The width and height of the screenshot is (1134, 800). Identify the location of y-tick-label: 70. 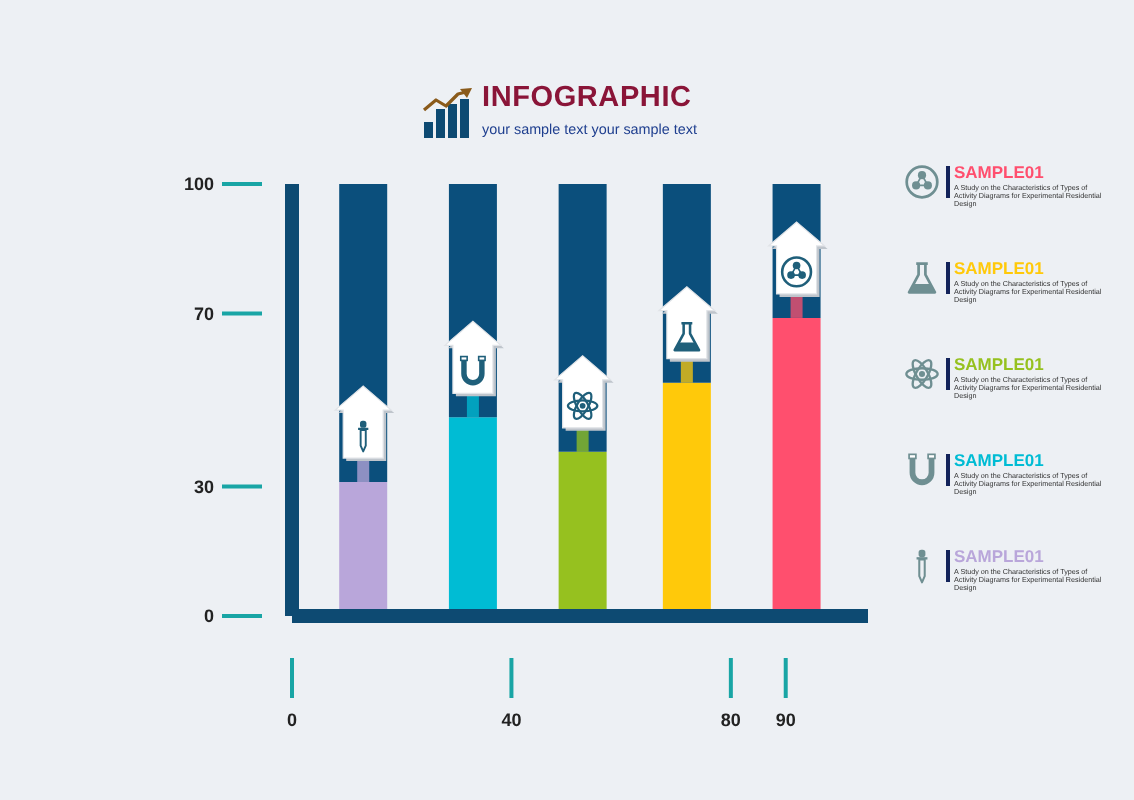
(203, 313).